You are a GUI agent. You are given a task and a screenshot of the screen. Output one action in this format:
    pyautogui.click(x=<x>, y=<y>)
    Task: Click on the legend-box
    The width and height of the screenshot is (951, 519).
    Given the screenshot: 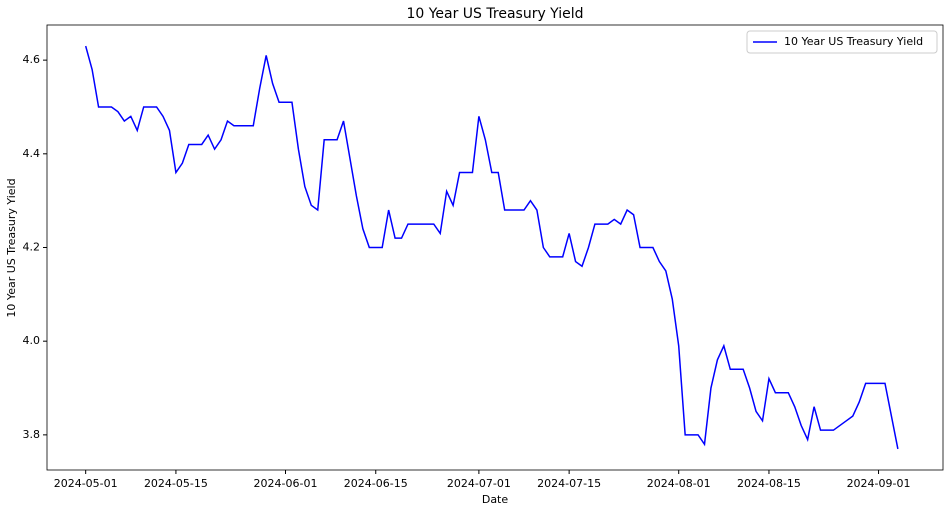 What is the action you would take?
    pyautogui.click(x=842, y=42)
    